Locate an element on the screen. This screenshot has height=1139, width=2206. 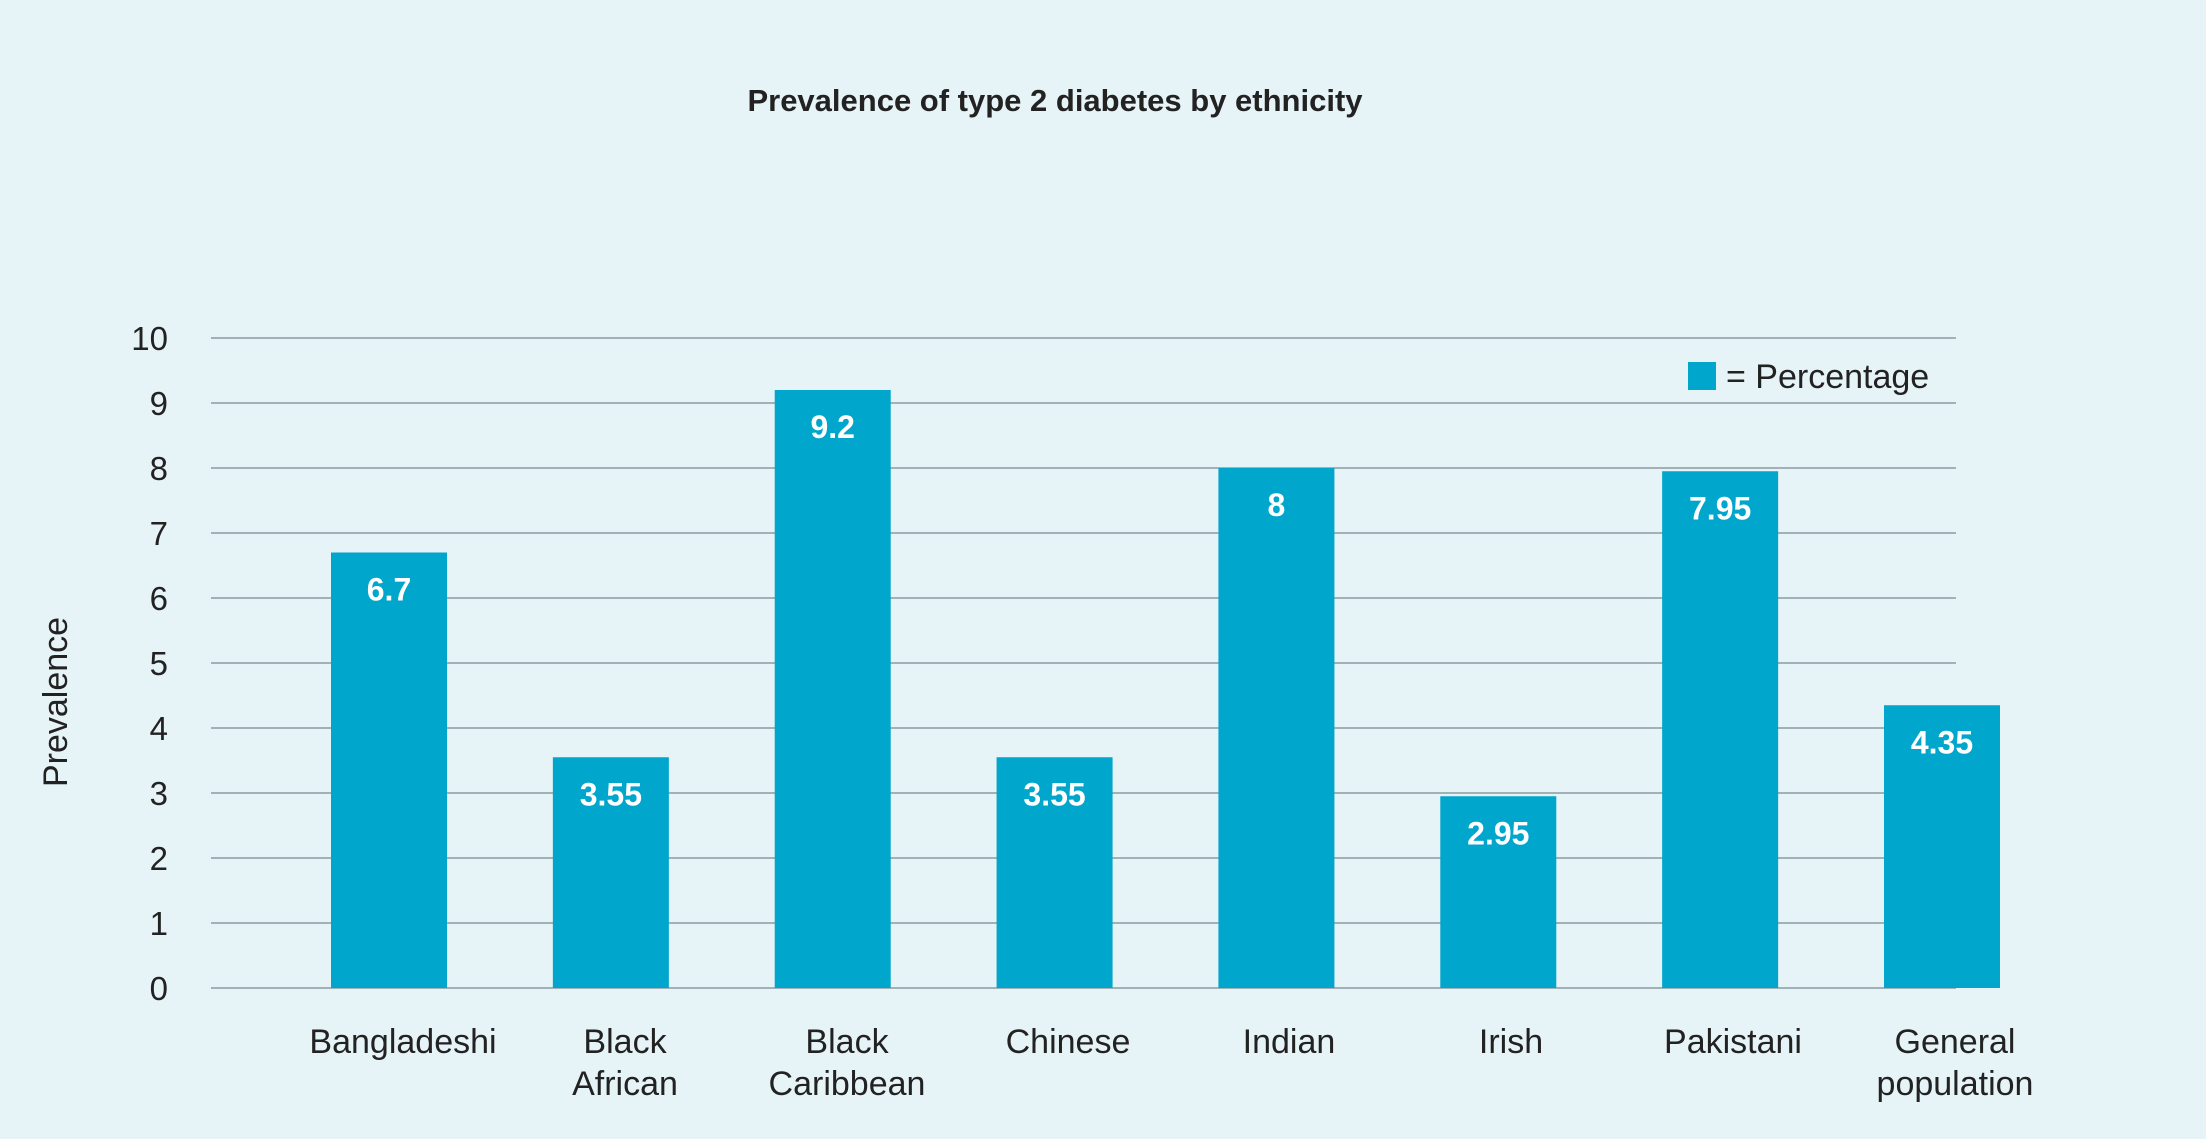
y-axis-ticks: 0 1 2 3 4 5 6 7 8 9 10 is located at coordinates (149, 663).